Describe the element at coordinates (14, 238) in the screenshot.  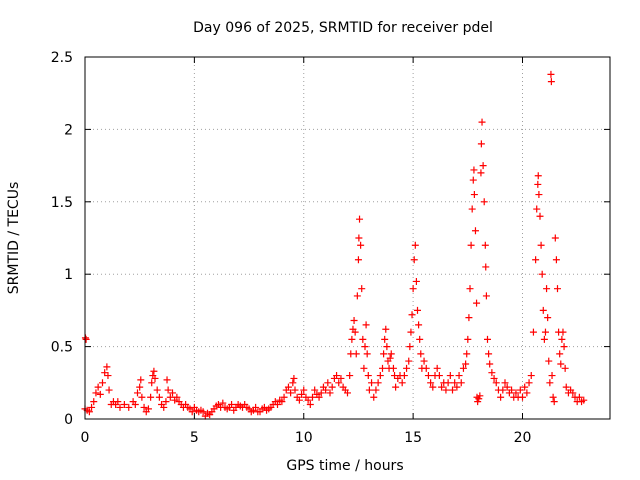
I see `y-axis-label: SRMTID / TECUs` at that location.